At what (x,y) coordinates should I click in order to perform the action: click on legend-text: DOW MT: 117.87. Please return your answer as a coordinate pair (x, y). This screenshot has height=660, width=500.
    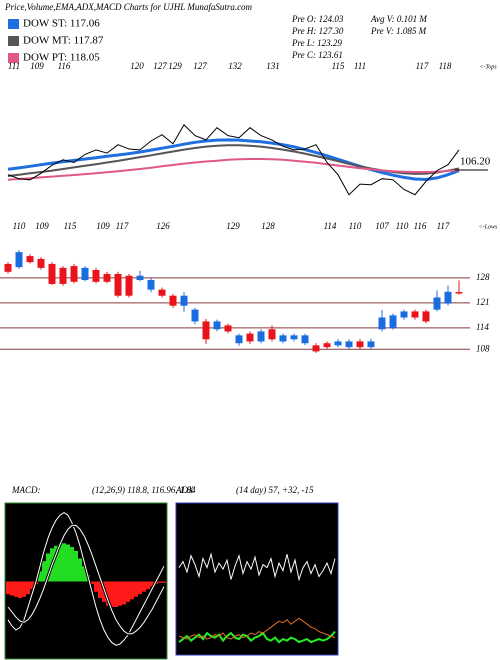
    Looking at the image, I should click on (63, 41).